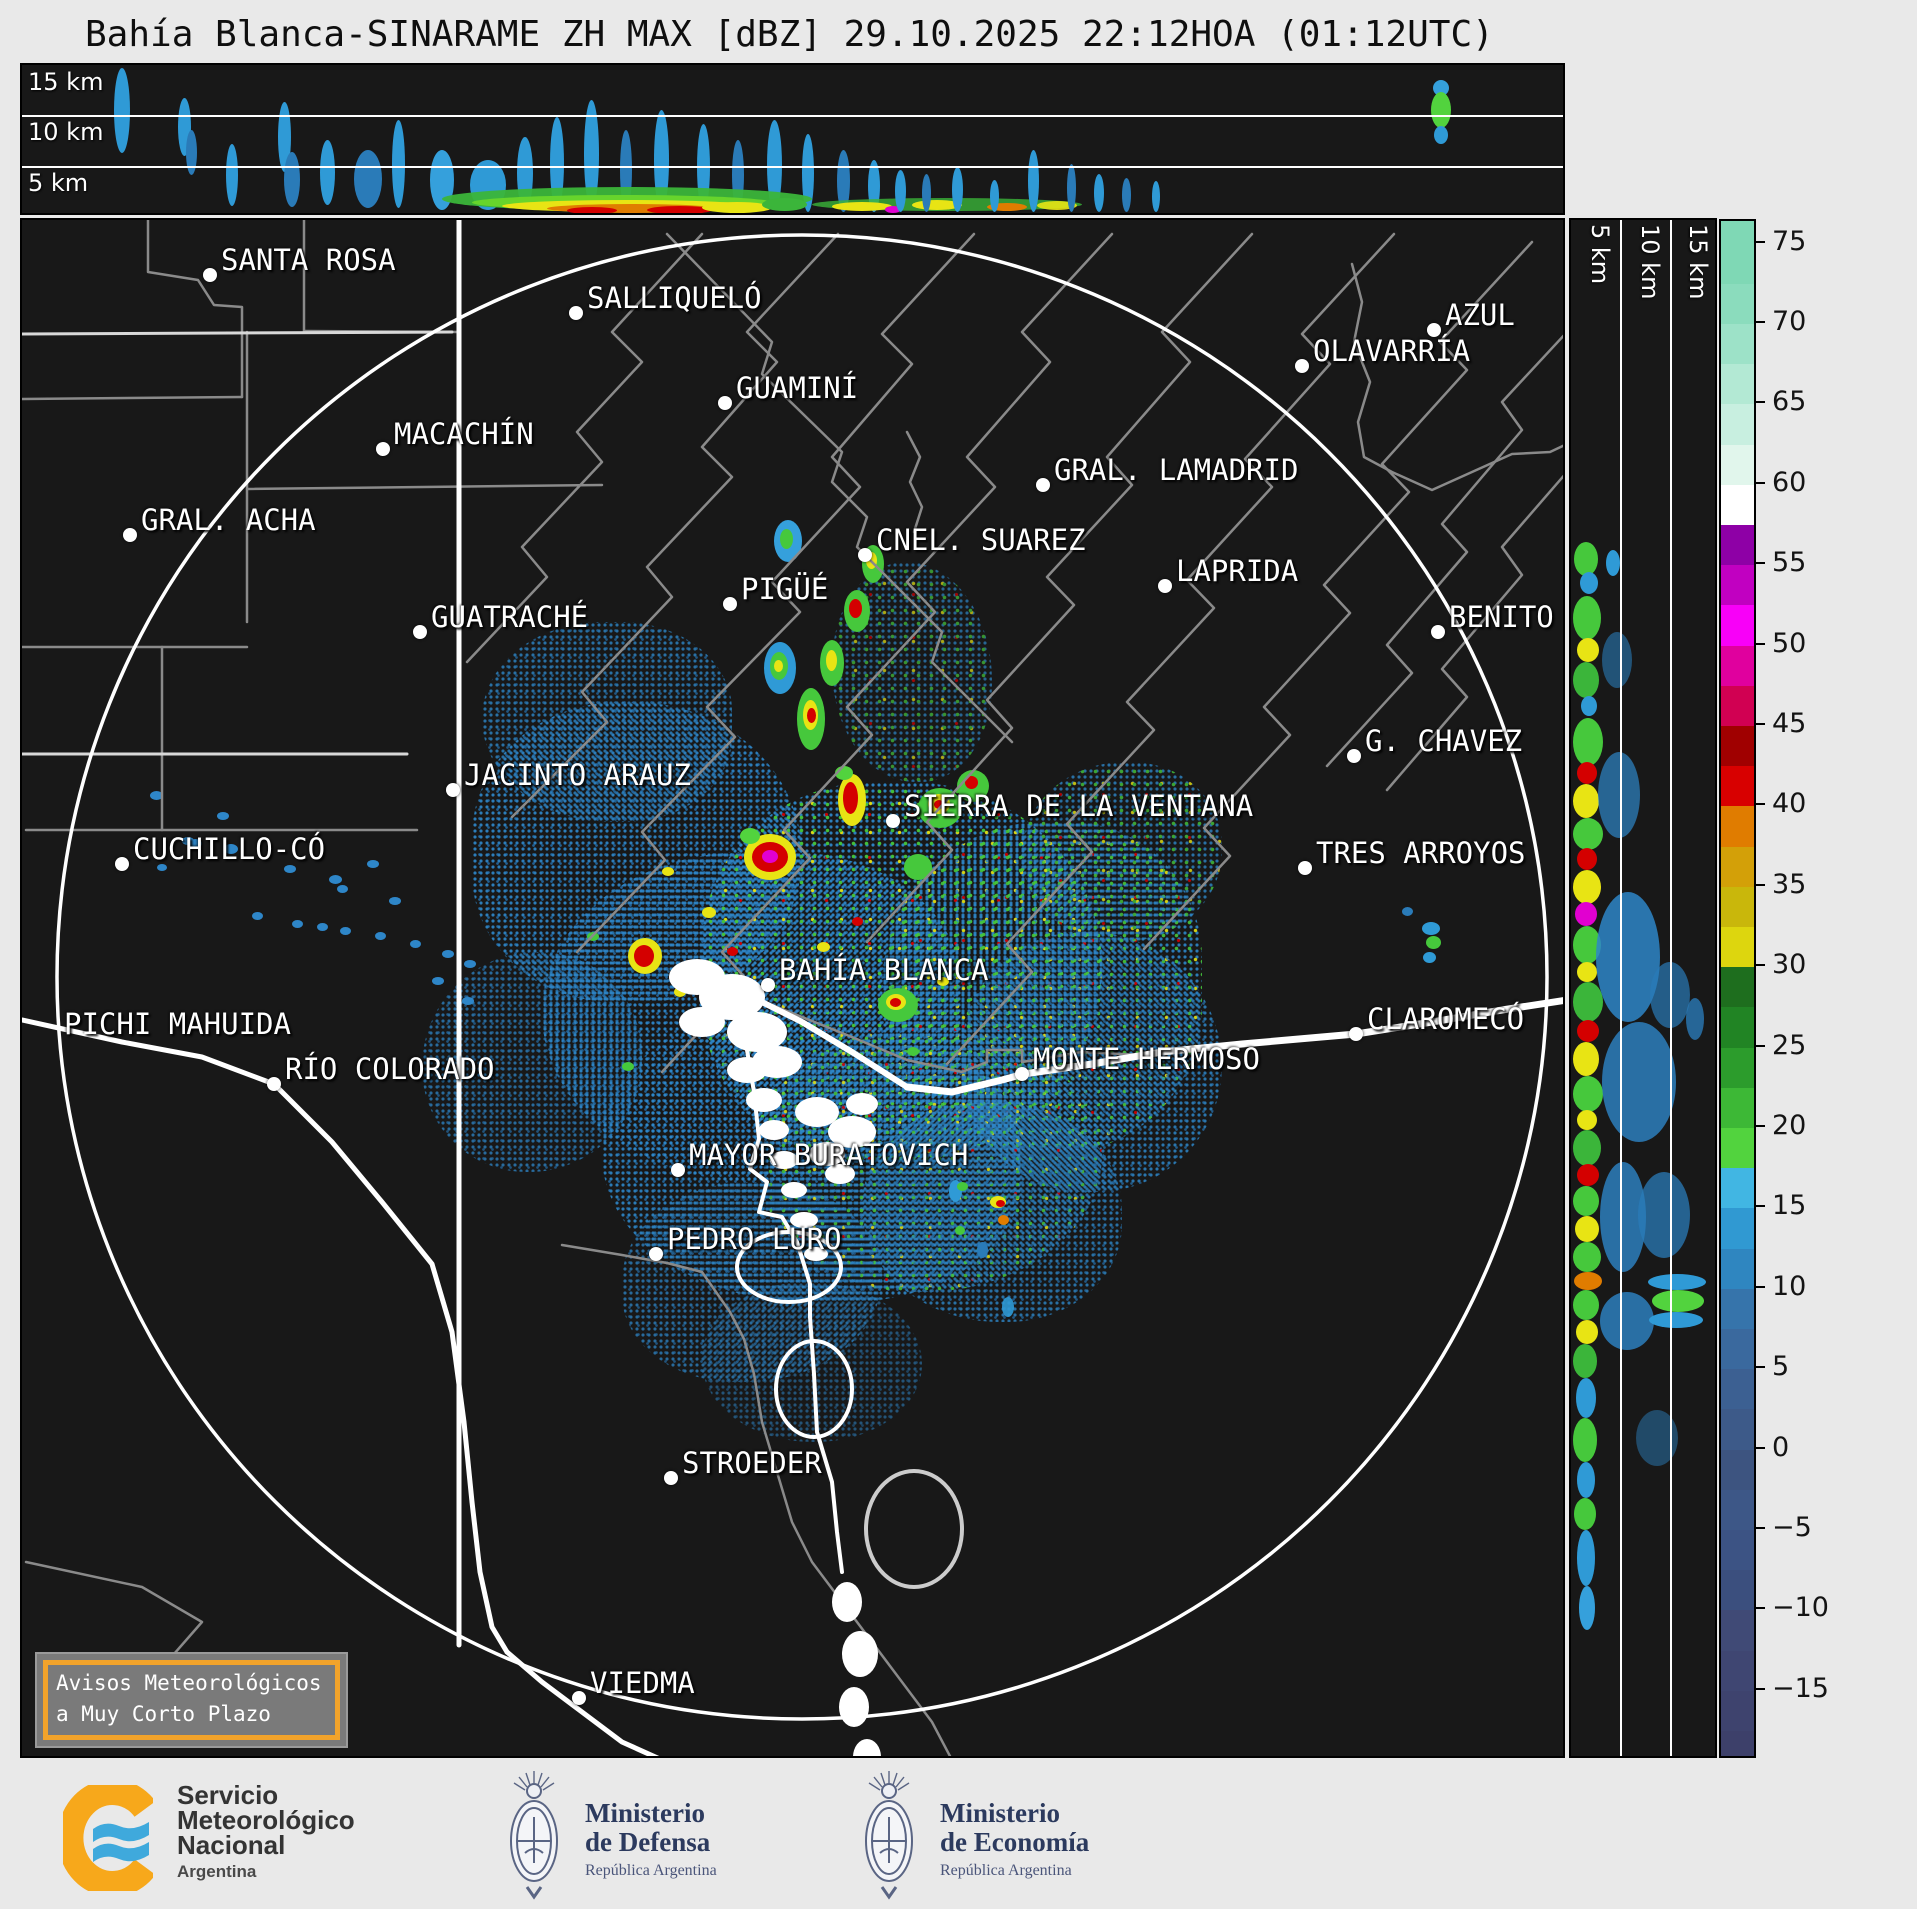 The height and width of the screenshot is (1909, 1917). What do you see at coordinates (1789, 482) in the screenshot?
I see `colorbar-tick-label: 60` at bounding box center [1789, 482].